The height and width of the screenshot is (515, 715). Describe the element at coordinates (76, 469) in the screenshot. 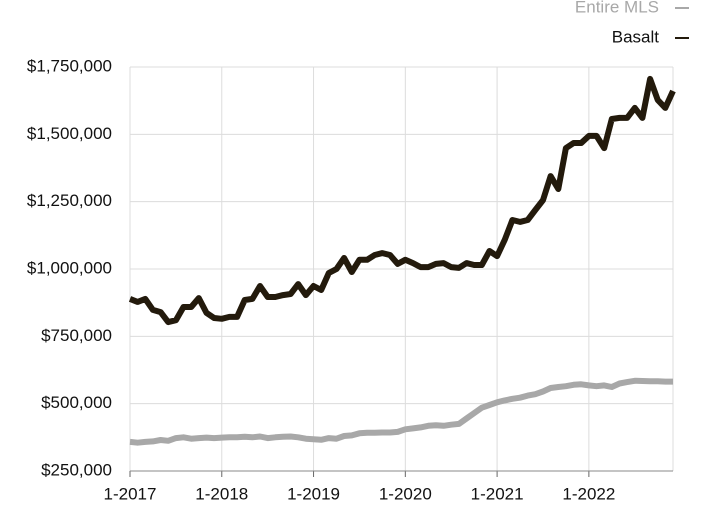

I see `y-tick-label: $250,000` at that location.